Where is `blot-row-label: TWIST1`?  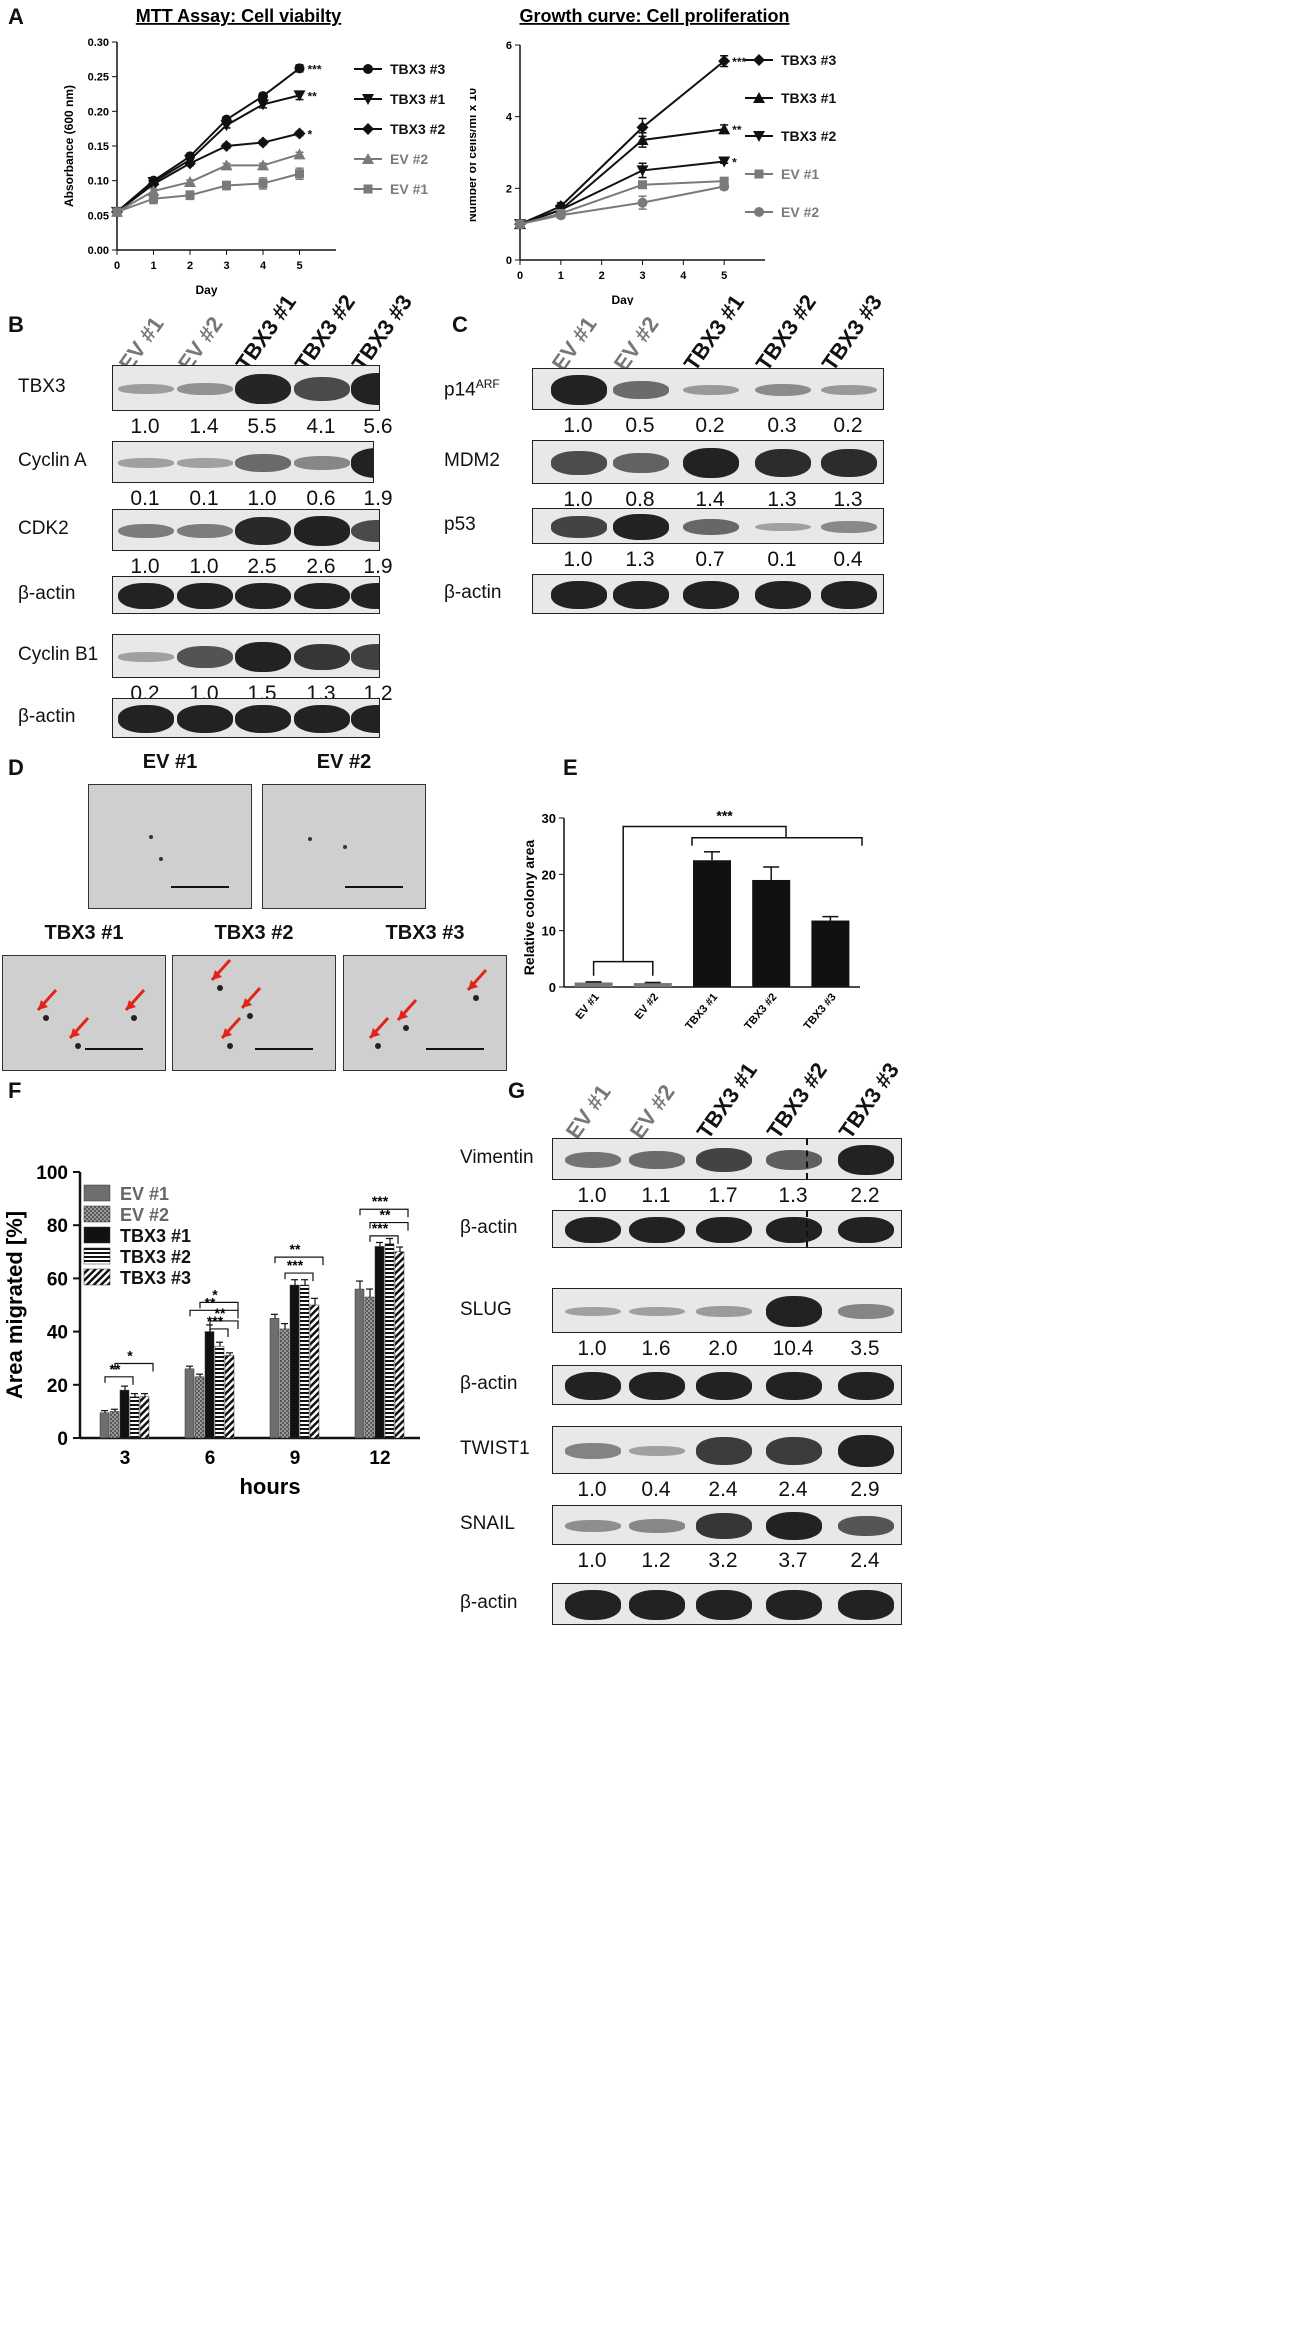 blot-row-label: TWIST1 is located at coordinates (495, 1448).